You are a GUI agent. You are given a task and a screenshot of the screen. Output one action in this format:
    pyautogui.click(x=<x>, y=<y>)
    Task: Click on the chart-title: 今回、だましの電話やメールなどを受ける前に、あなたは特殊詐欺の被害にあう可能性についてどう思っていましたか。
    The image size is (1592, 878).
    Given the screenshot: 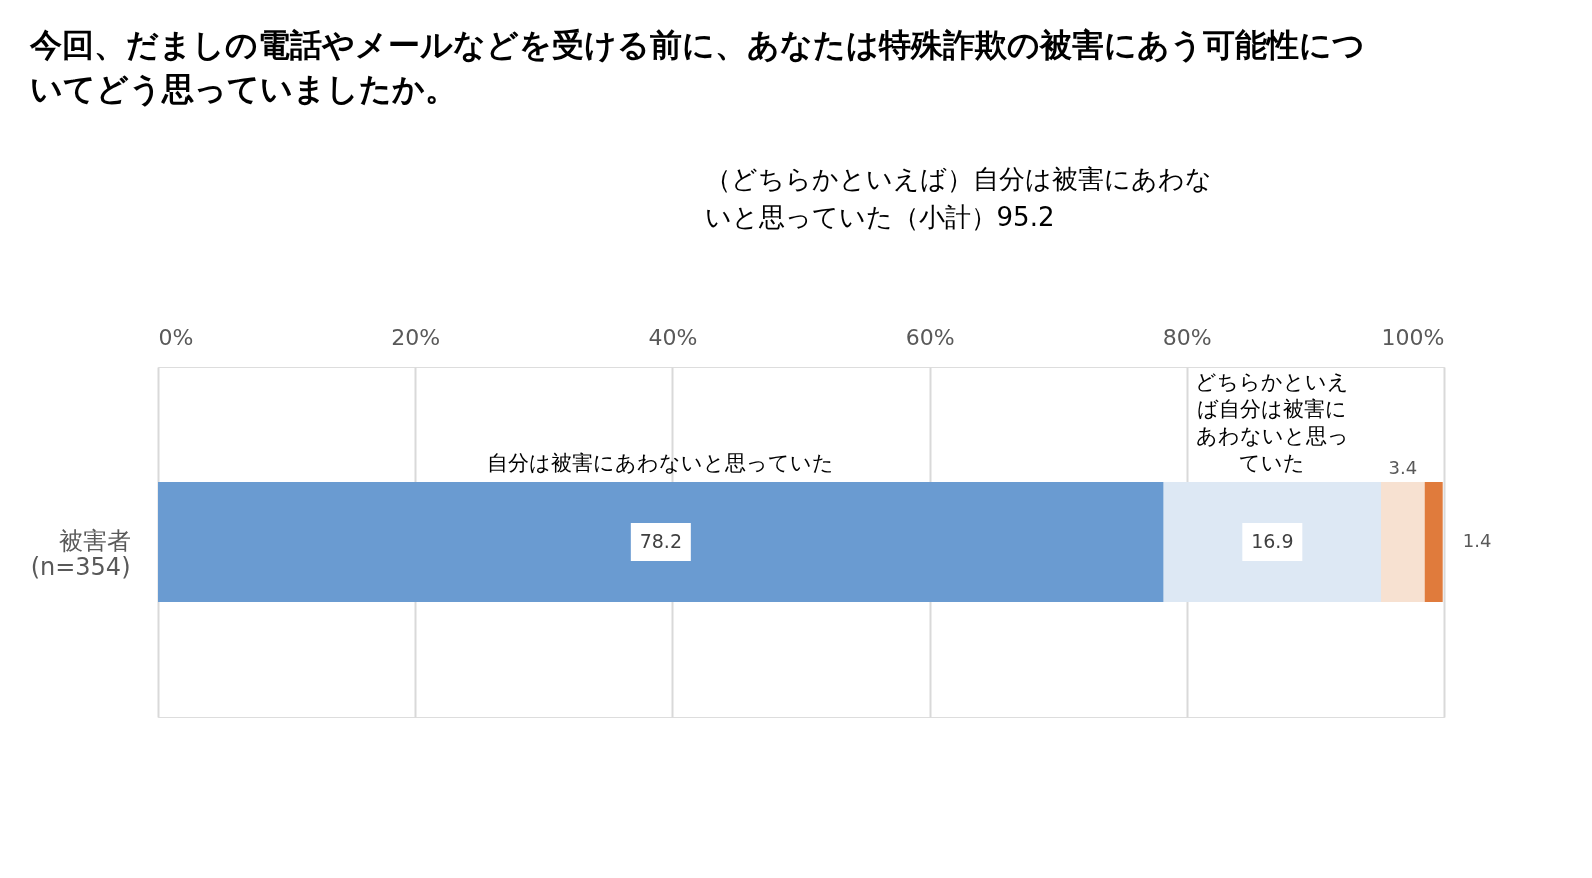 What is the action you would take?
    pyautogui.click(x=697, y=67)
    